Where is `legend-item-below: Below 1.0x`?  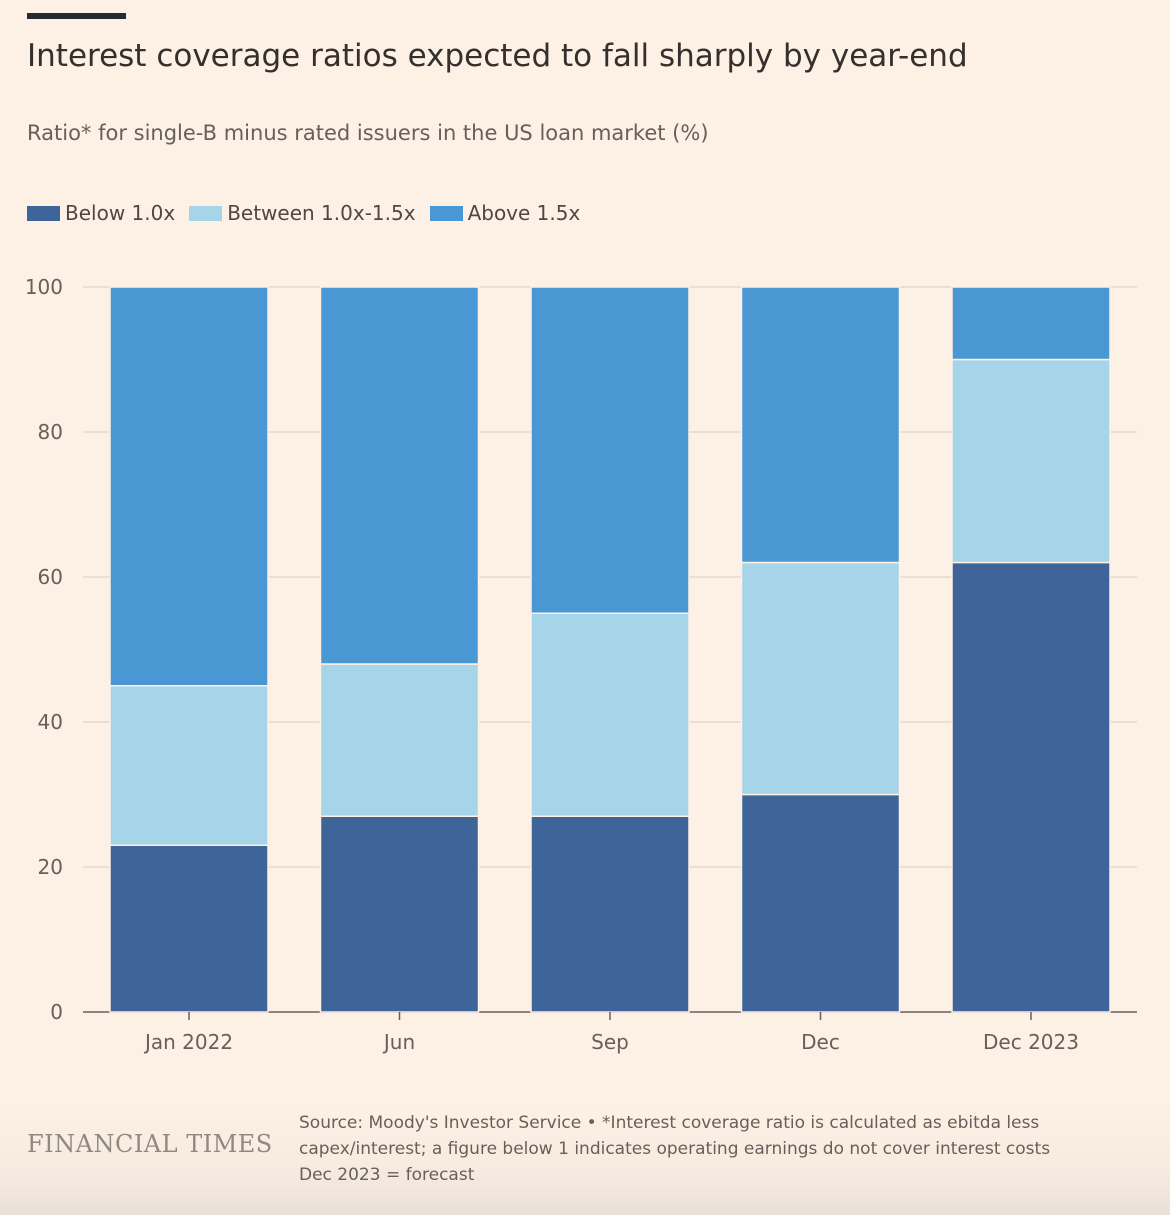 legend-item-below: Below 1.0x is located at coordinates (101, 213).